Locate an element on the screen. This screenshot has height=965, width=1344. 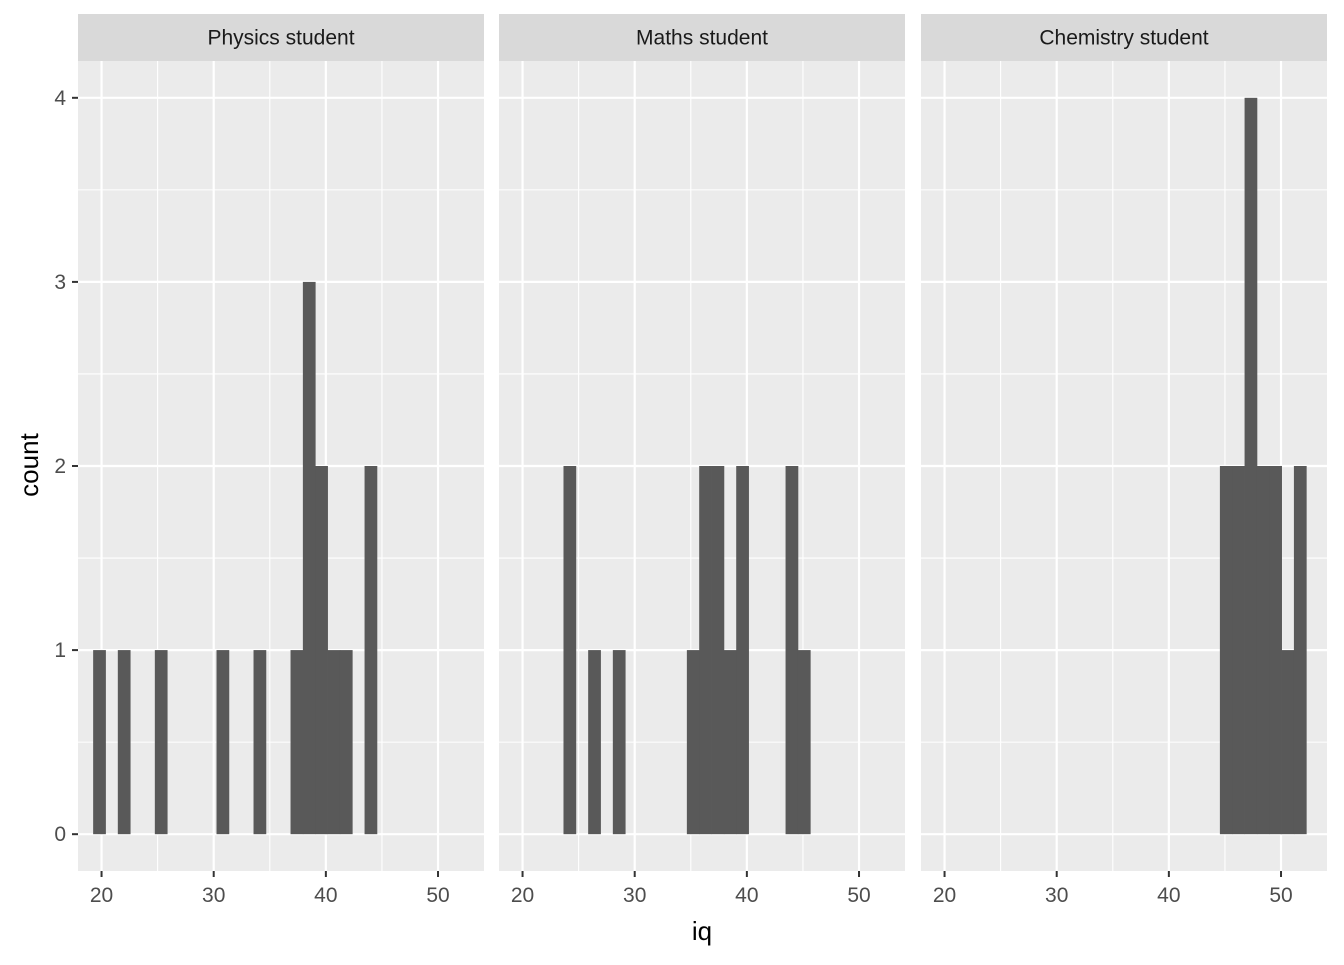
facet-strip-label: Physics student is located at coordinates (280, 38).